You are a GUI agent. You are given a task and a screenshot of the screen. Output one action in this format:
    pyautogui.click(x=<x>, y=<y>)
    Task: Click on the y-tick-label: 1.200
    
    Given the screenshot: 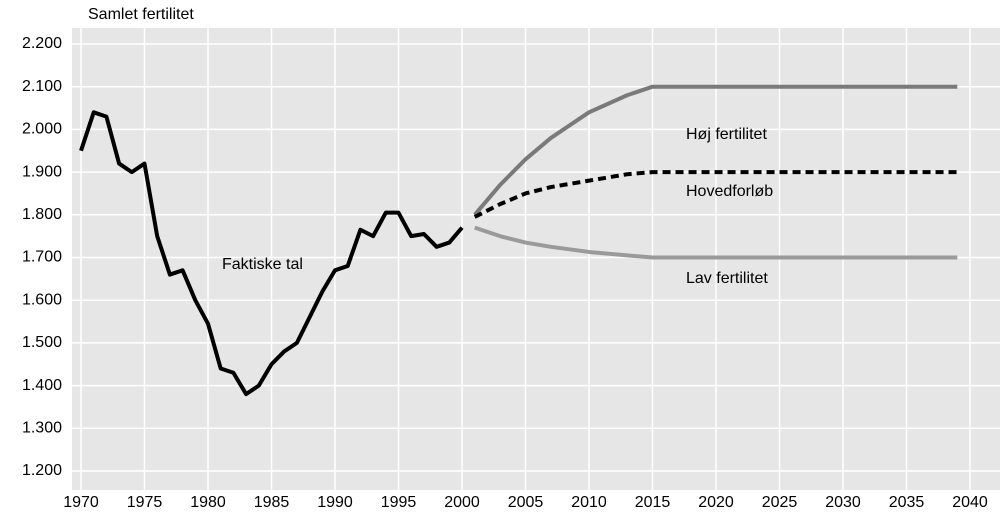 What is the action you would take?
    pyautogui.click(x=42, y=470)
    